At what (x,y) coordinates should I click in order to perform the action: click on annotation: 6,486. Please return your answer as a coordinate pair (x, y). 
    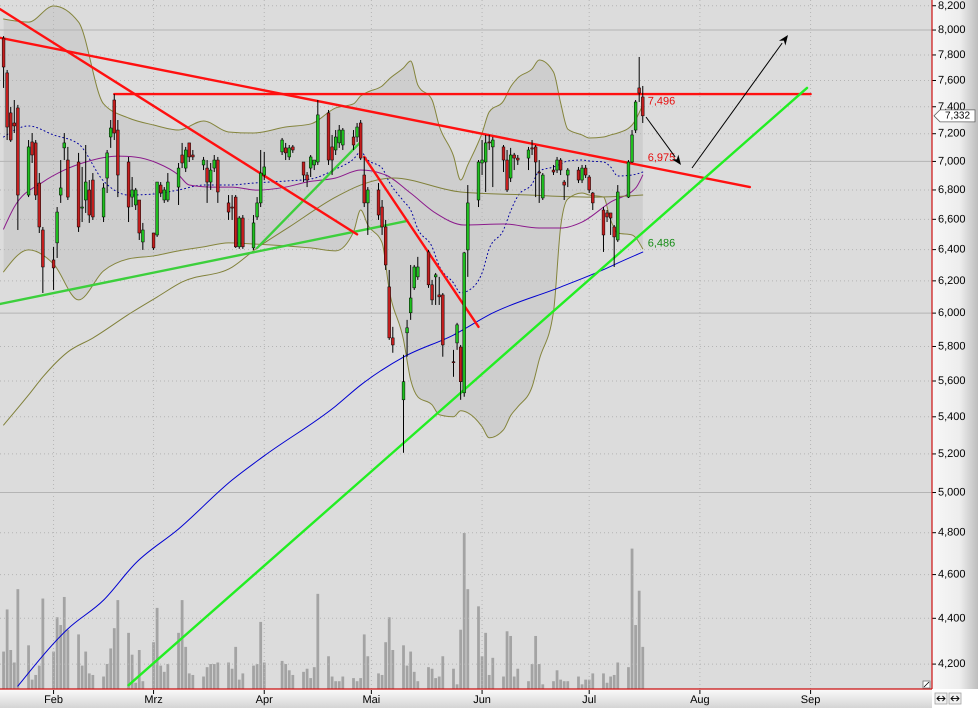
    Looking at the image, I should click on (662, 244).